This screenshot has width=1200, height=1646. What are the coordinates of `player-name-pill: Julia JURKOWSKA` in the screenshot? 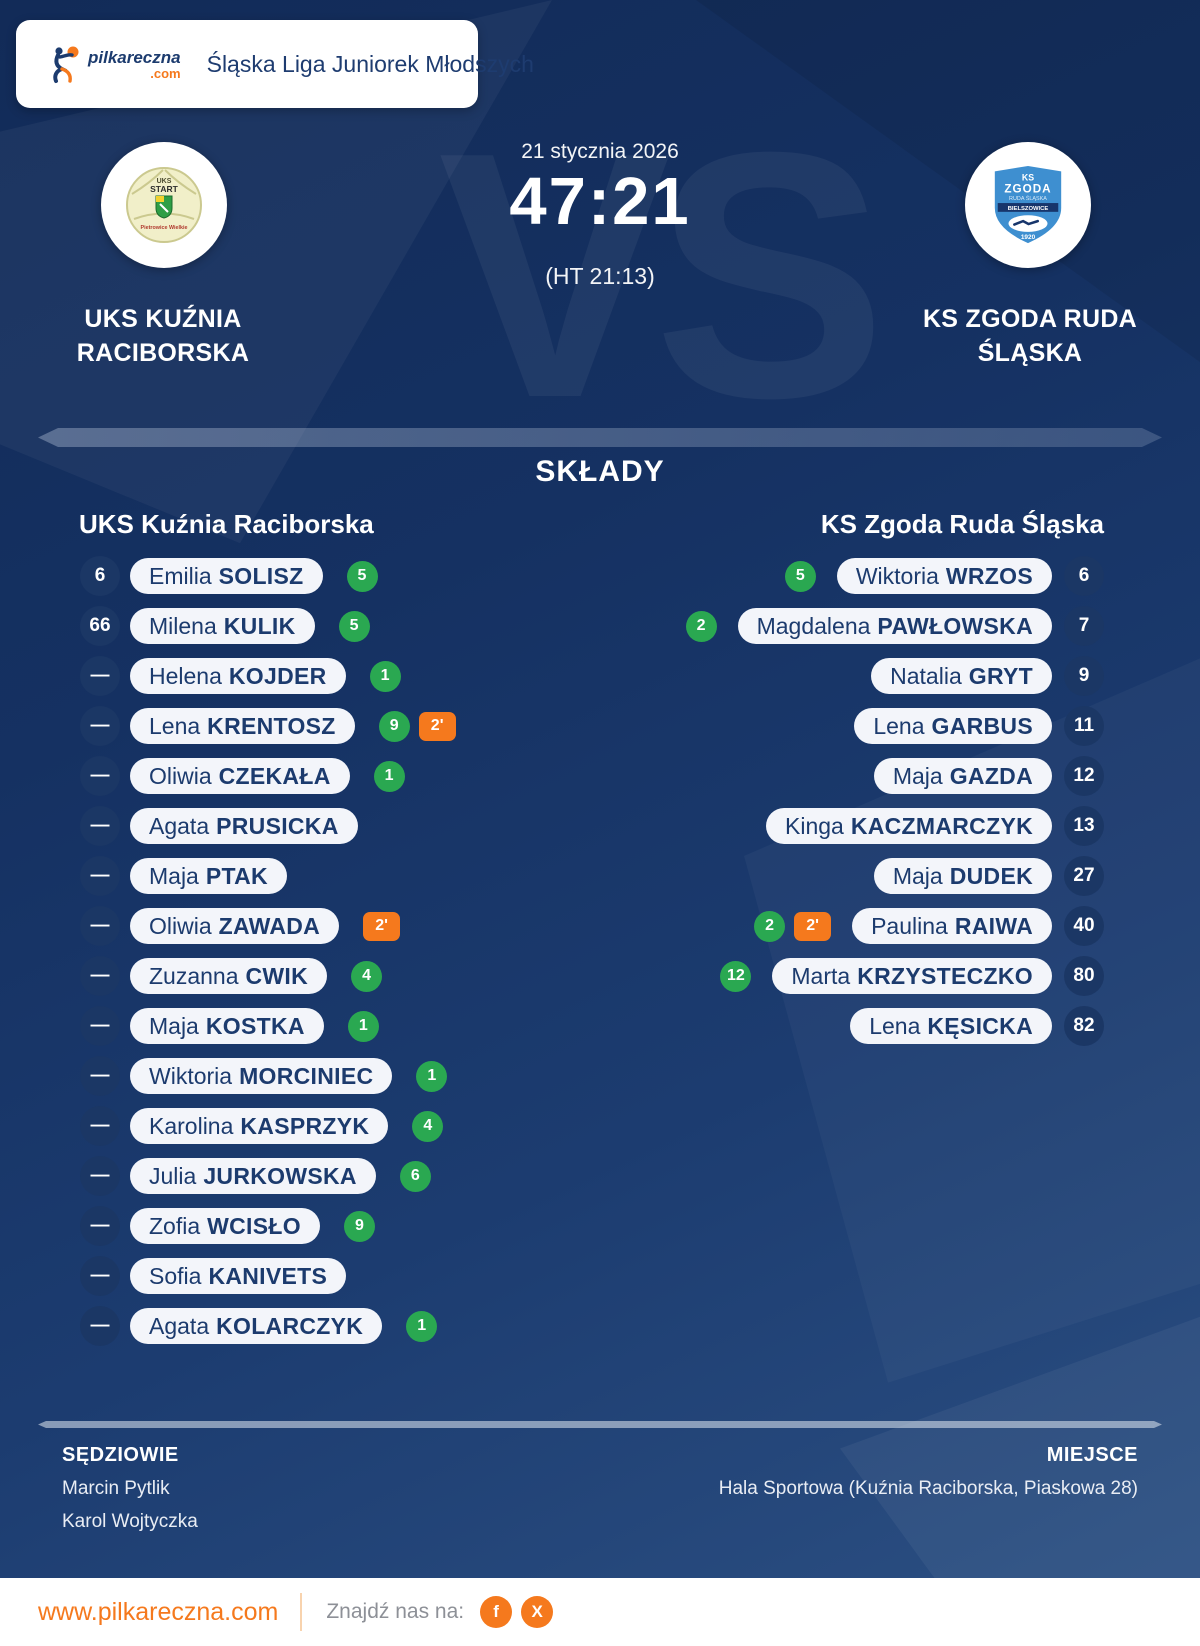 It's located at (253, 1176).